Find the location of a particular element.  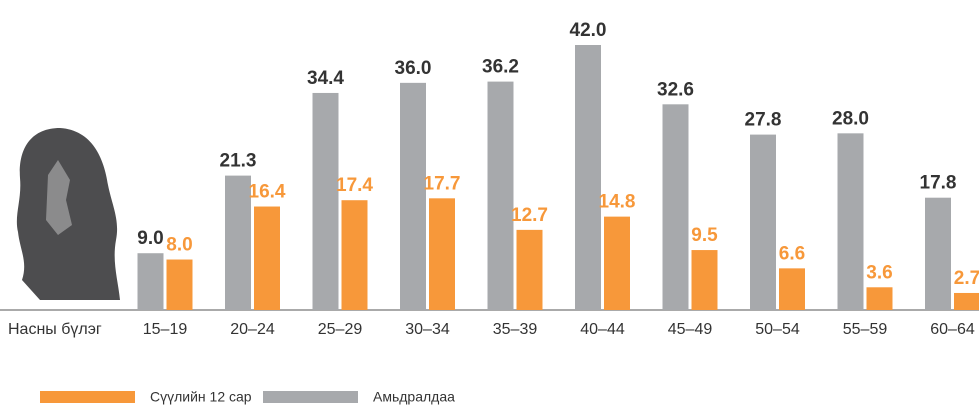

value-label: 27.8 is located at coordinates (763, 120).